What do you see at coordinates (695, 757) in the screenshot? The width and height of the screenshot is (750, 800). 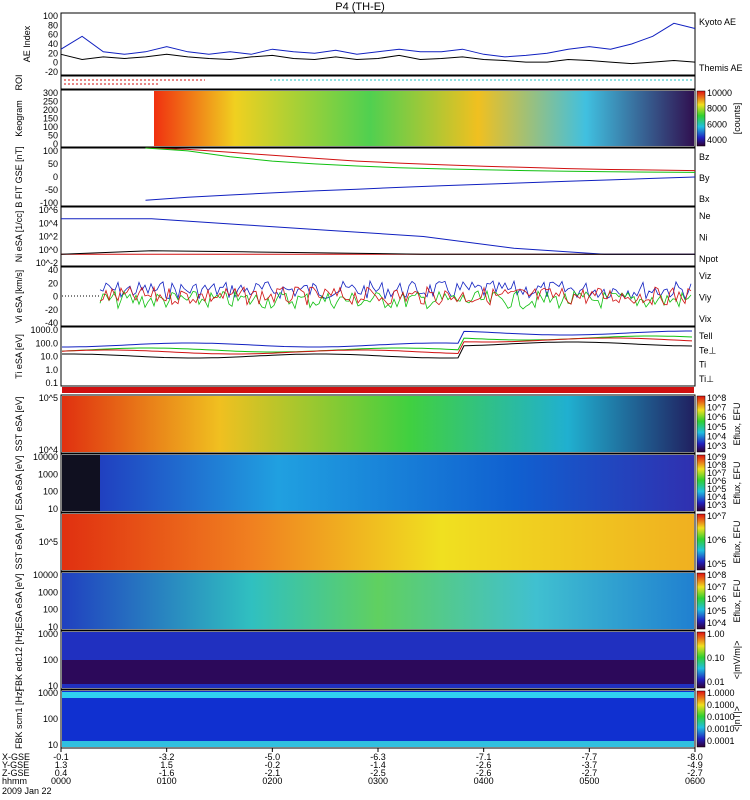 I see `x-tick-xgse-6: -8.0` at bounding box center [695, 757].